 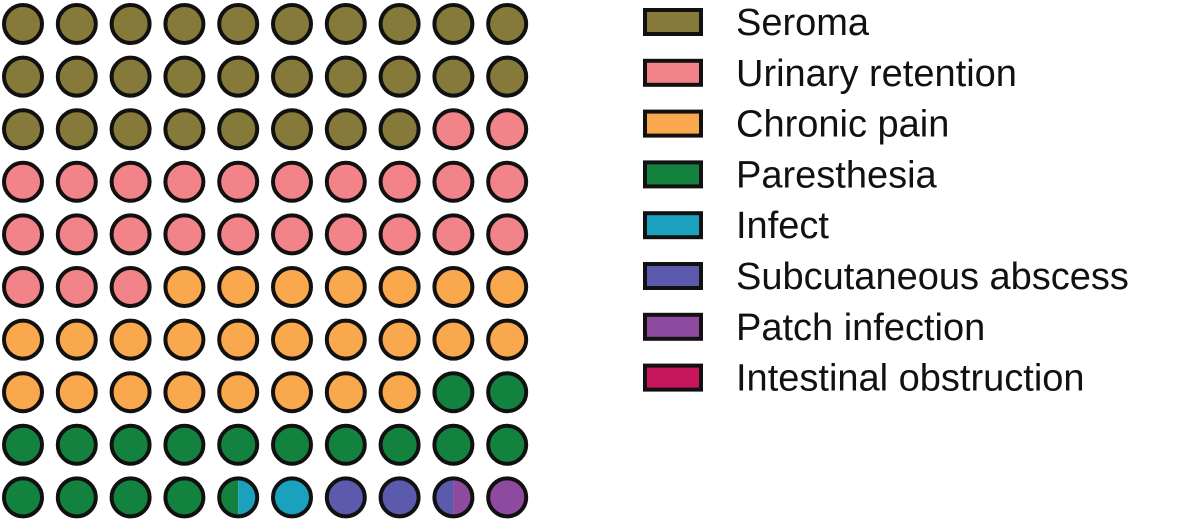 I want to click on legend-item: Patch infection, so click(x=814, y=328).